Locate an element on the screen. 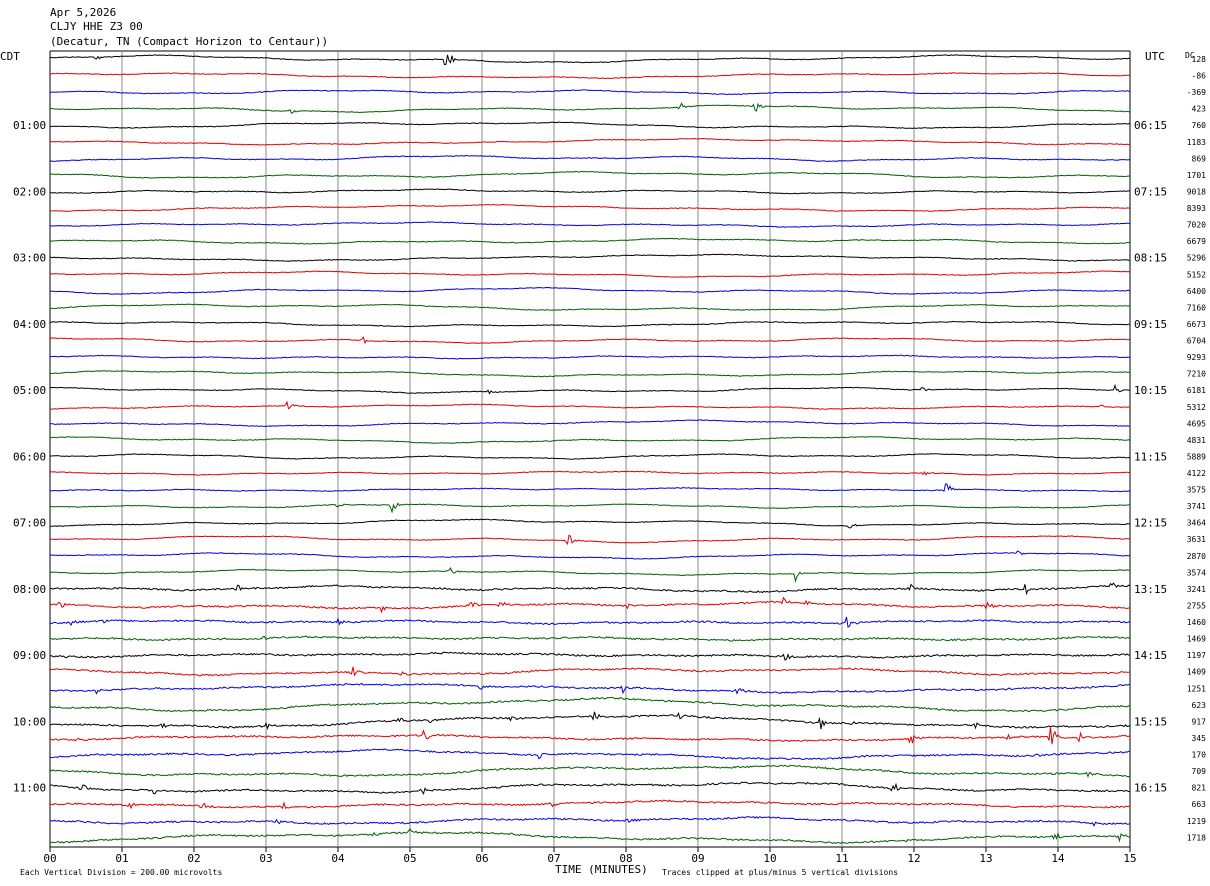  dc-offset-label: 345 is located at coordinates (1199, 738).